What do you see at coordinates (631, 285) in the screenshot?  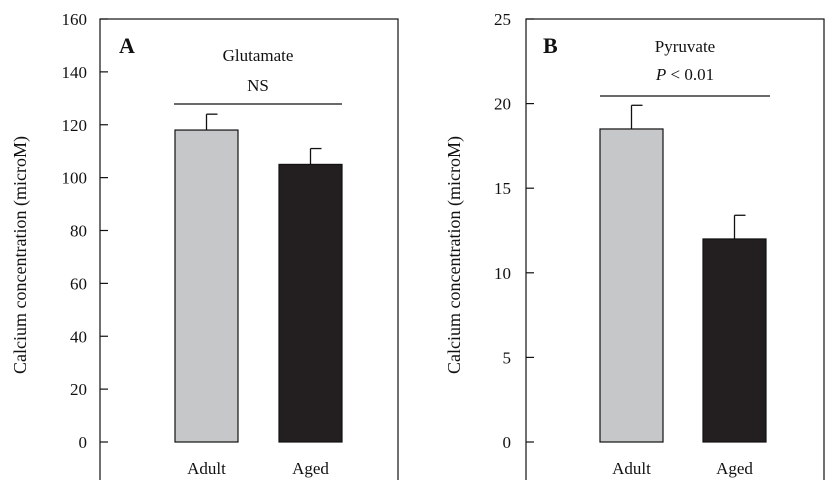 I see `panel-b-bar-adult` at bounding box center [631, 285].